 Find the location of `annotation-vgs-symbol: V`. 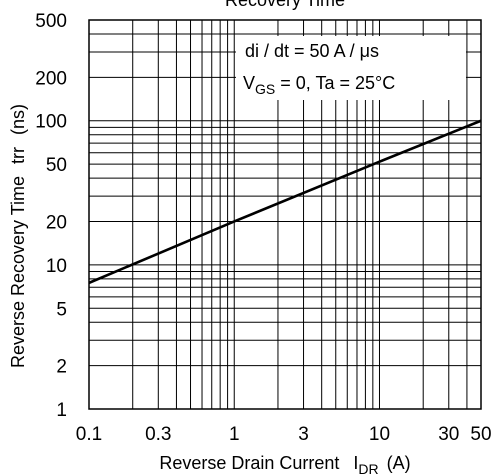

annotation-vgs-symbol: V is located at coordinates (249, 83).